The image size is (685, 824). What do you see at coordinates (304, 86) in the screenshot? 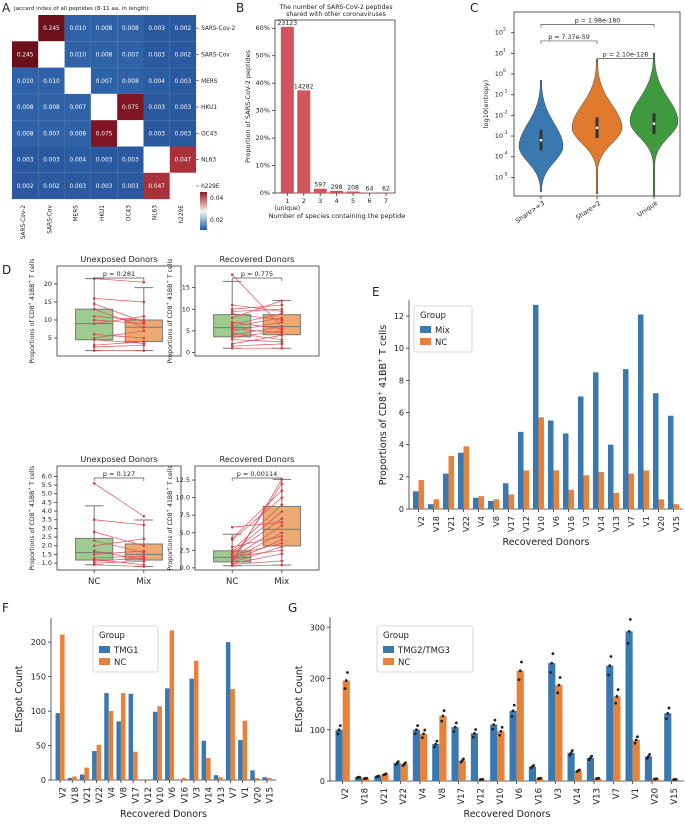
I see `bar-value-label: 14282` at bounding box center [304, 86].